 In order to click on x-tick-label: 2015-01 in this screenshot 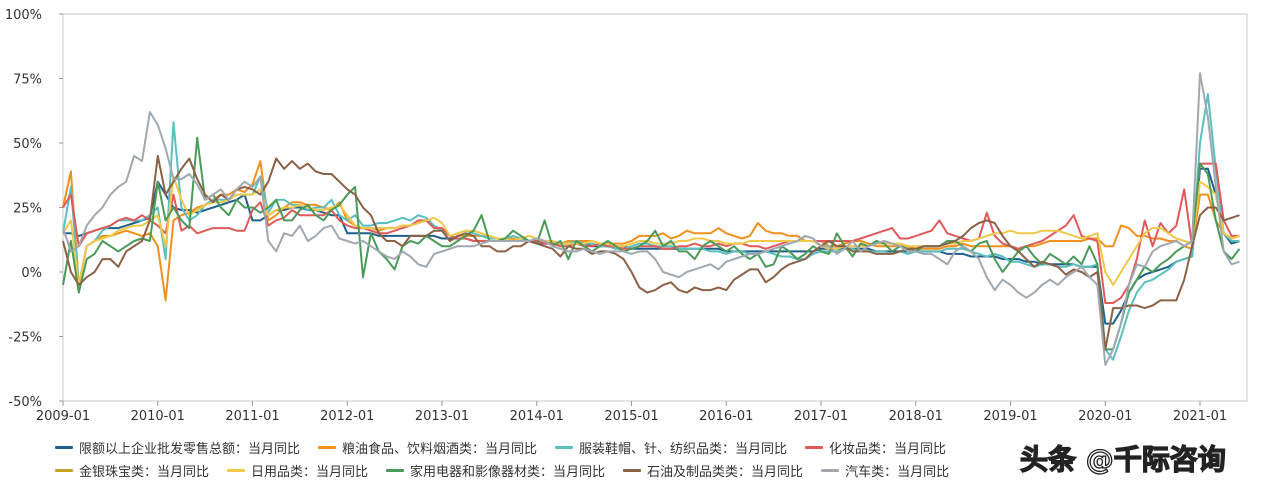, I will do `click(631, 416)`.